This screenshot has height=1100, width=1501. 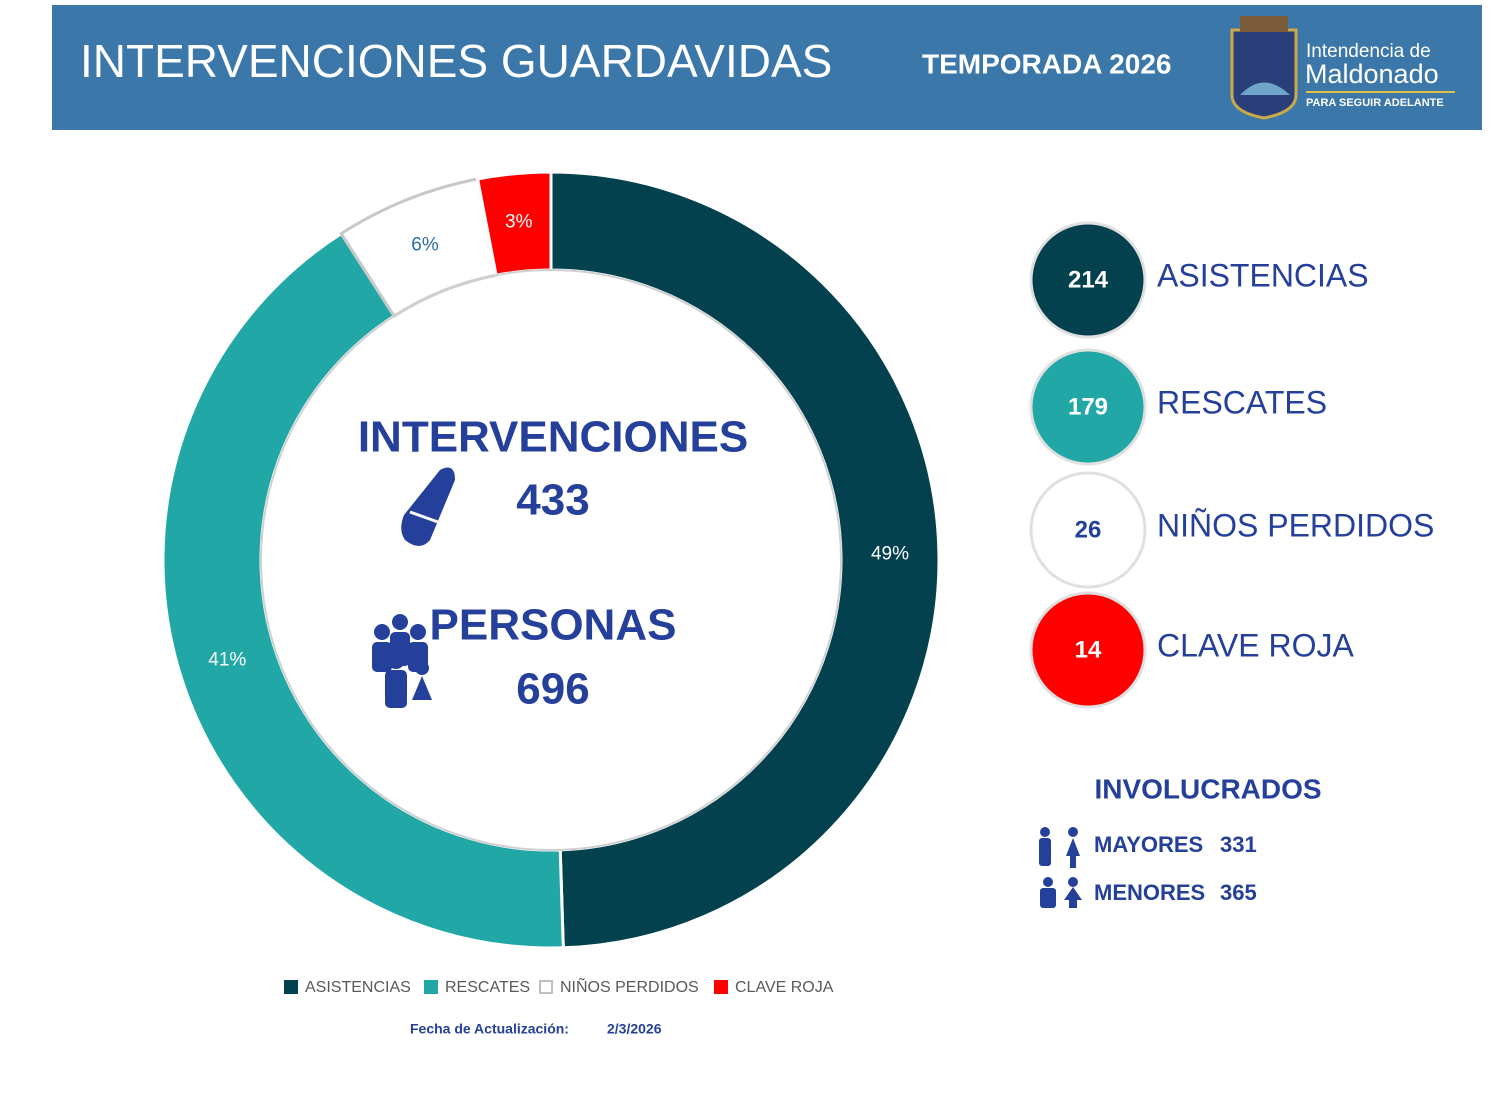 I want to click on logo-line2: Maldonado, so click(x=1372, y=74).